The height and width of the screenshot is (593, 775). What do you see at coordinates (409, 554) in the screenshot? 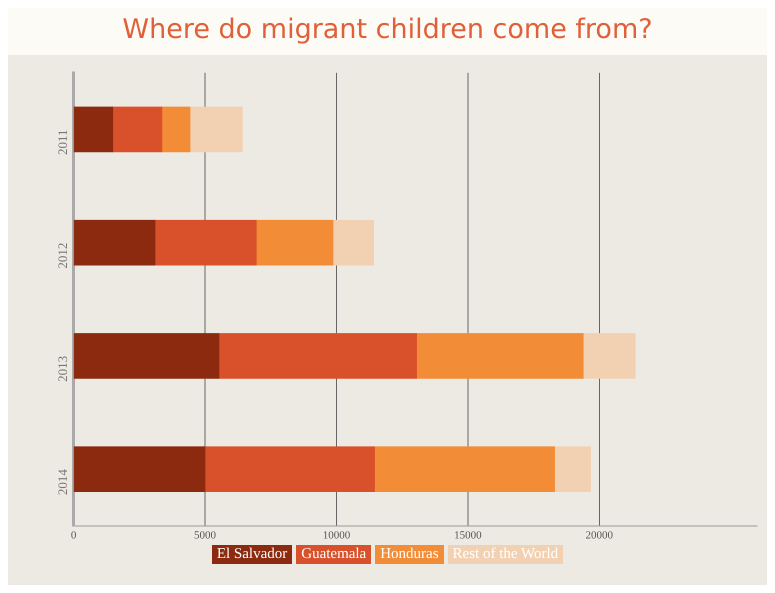
I see `text: Honduras` at bounding box center [409, 554].